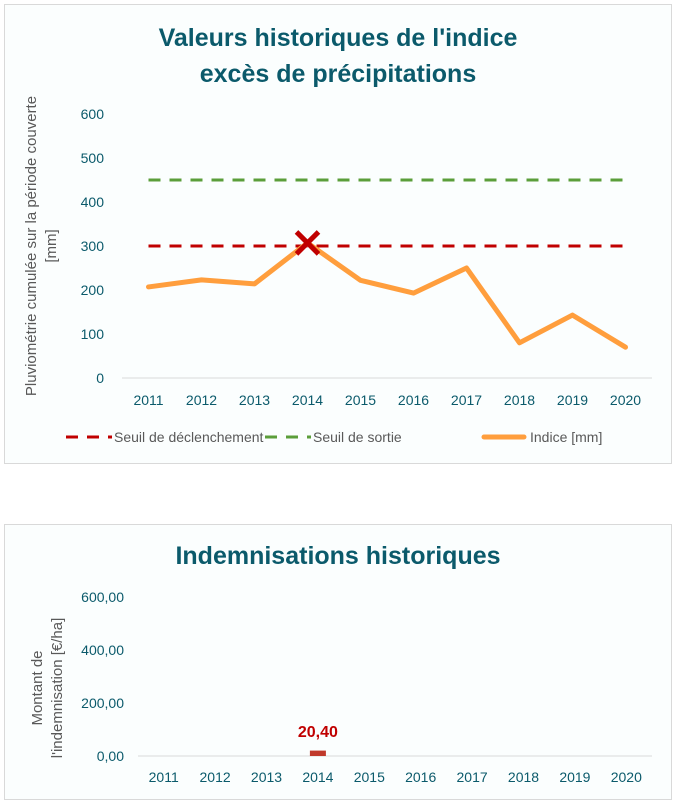  I want to click on data-label: 20,40, so click(318, 732).